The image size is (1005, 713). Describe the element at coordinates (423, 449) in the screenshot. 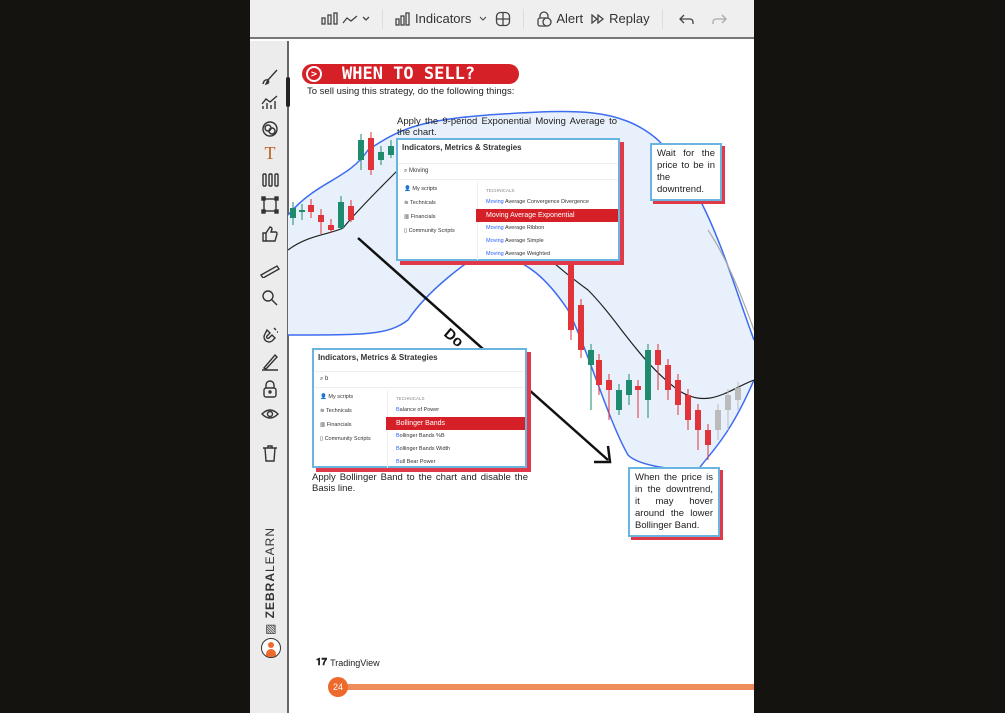

I see `result-item: Bollinger Bands Width` at that location.